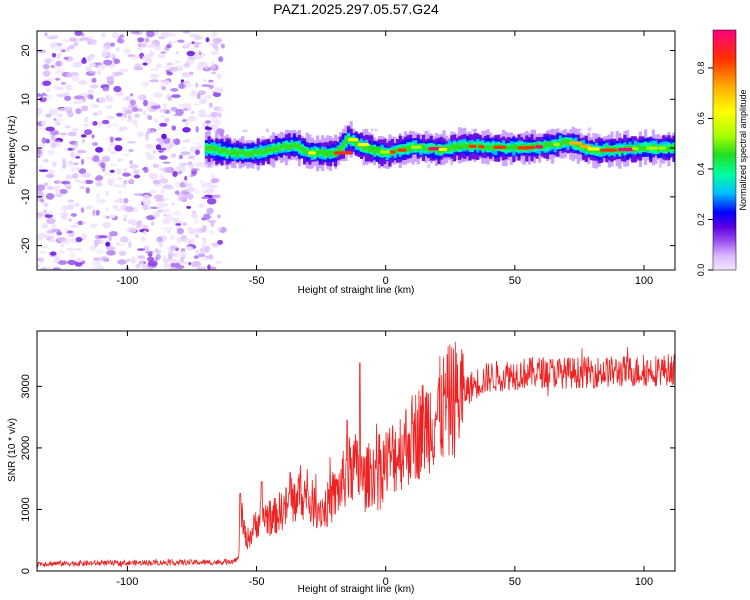 The height and width of the screenshot is (600, 750). Describe the element at coordinates (26, 448) in the screenshot. I see `y-tick-label: 2000` at that location.